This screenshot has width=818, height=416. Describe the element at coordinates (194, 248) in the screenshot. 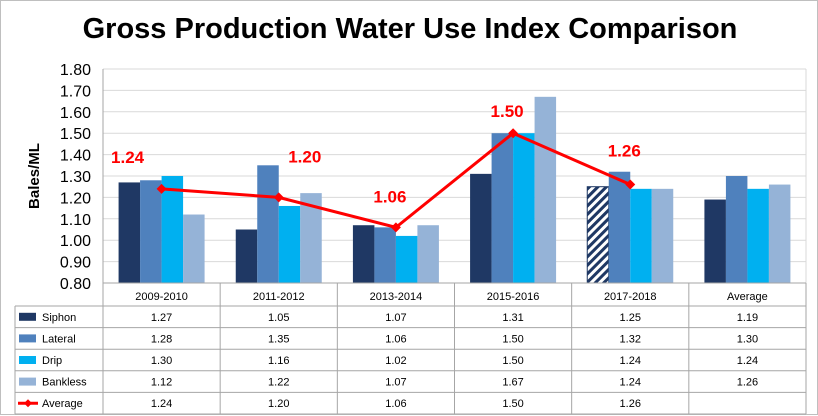

I see `bar-bankless-2009-2010` at that location.